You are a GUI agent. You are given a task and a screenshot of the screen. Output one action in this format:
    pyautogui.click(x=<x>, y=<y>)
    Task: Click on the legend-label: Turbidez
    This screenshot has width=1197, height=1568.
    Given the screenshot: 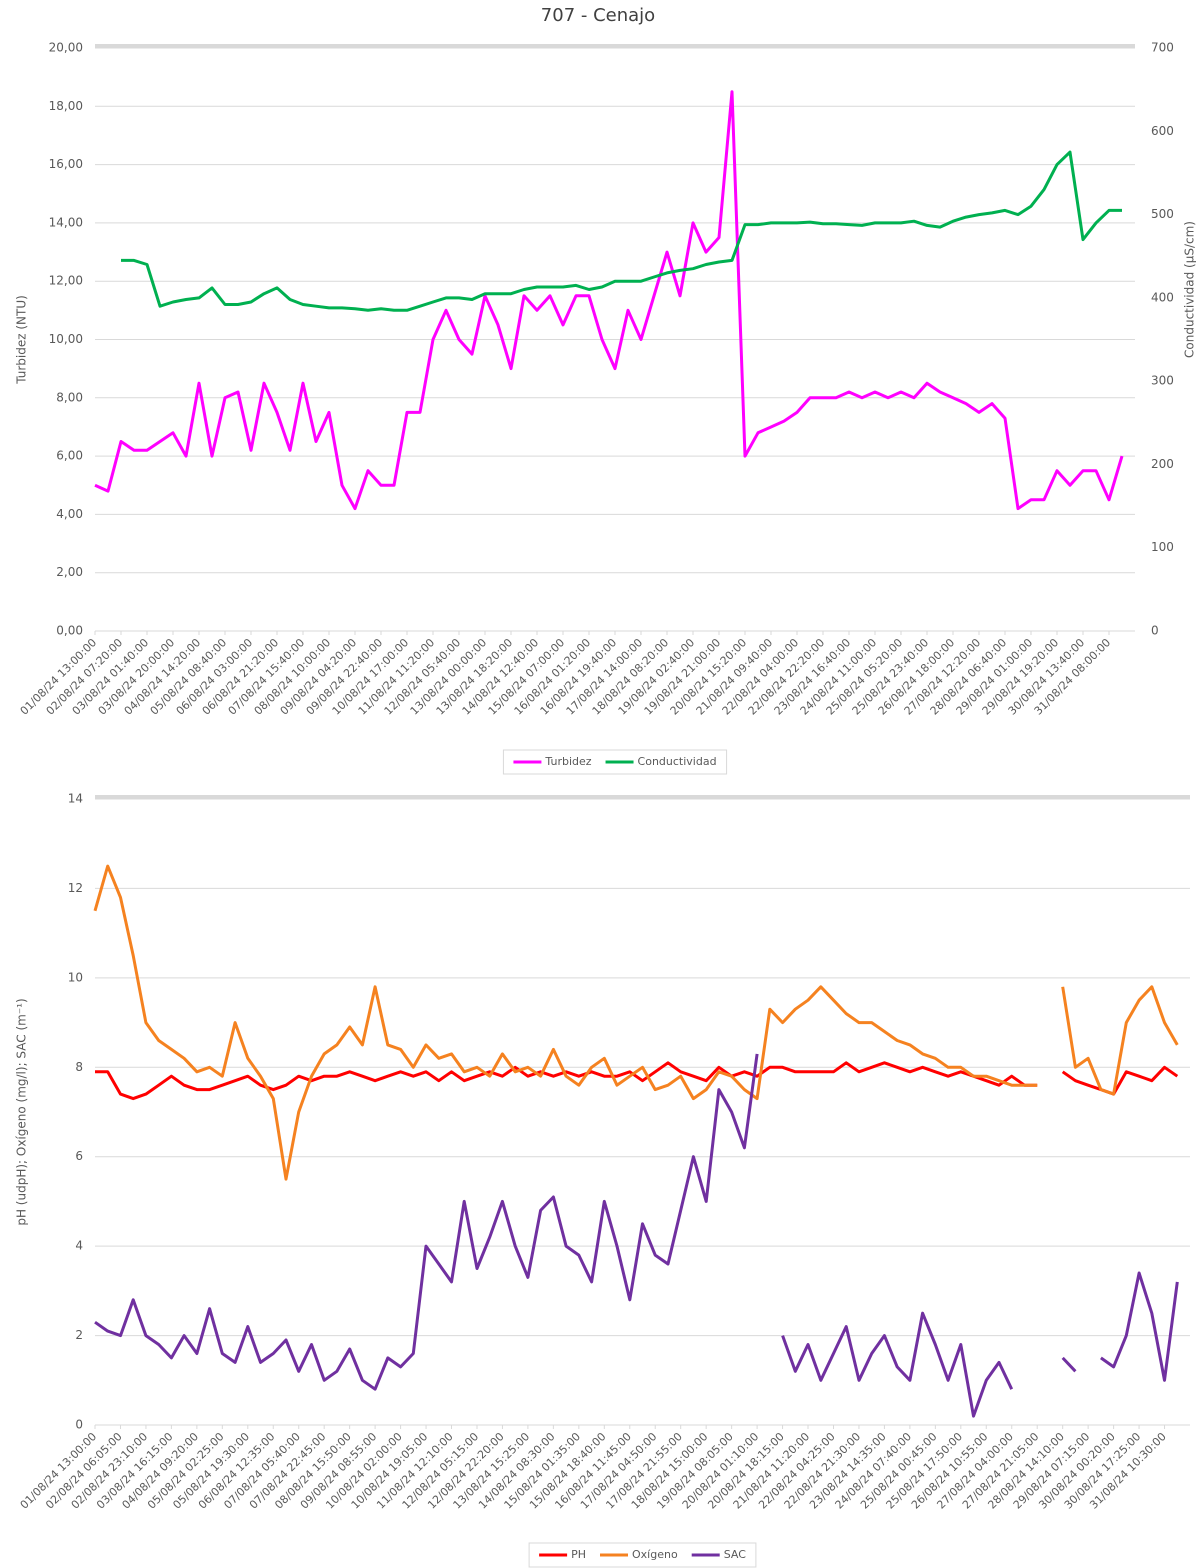 What is the action you would take?
    pyautogui.click(x=567, y=761)
    